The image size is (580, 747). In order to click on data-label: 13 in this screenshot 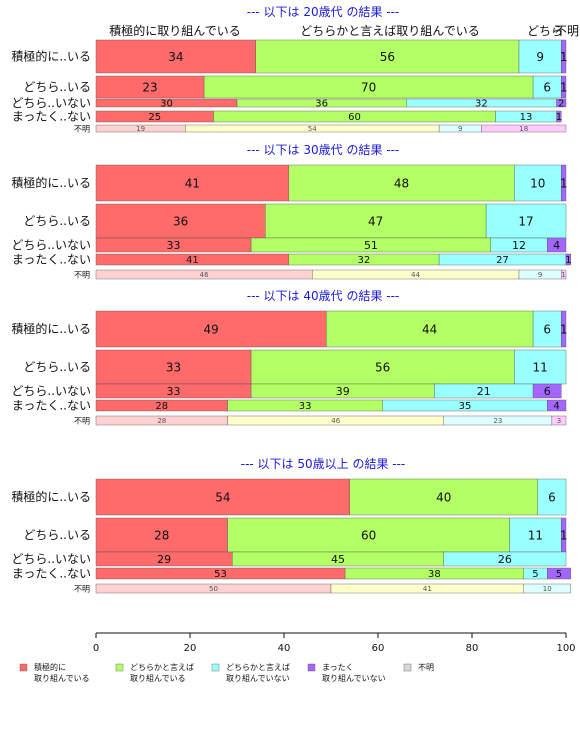, I will do `click(526, 117)`.